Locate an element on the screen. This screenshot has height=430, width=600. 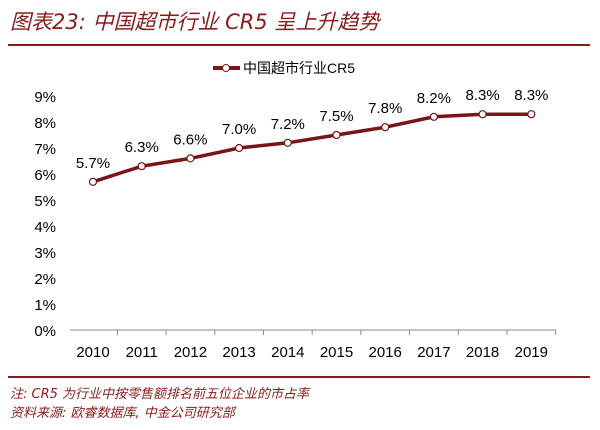
data-label: 7.5% is located at coordinates (336, 116).